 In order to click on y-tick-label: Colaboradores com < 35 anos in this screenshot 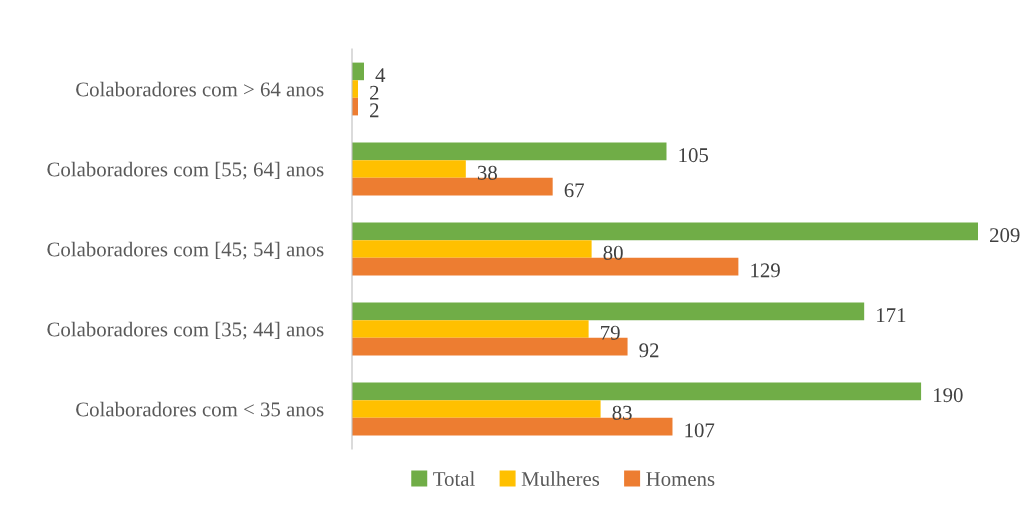, I will do `click(200, 409)`.